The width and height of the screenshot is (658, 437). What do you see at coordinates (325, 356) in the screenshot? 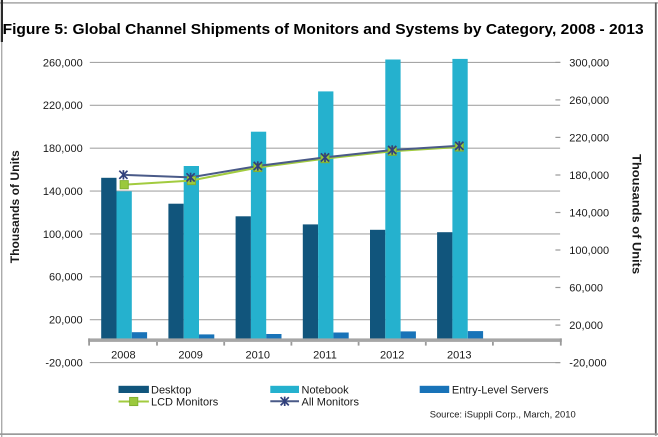
I see `svg-text: 2011` at bounding box center [325, 356].